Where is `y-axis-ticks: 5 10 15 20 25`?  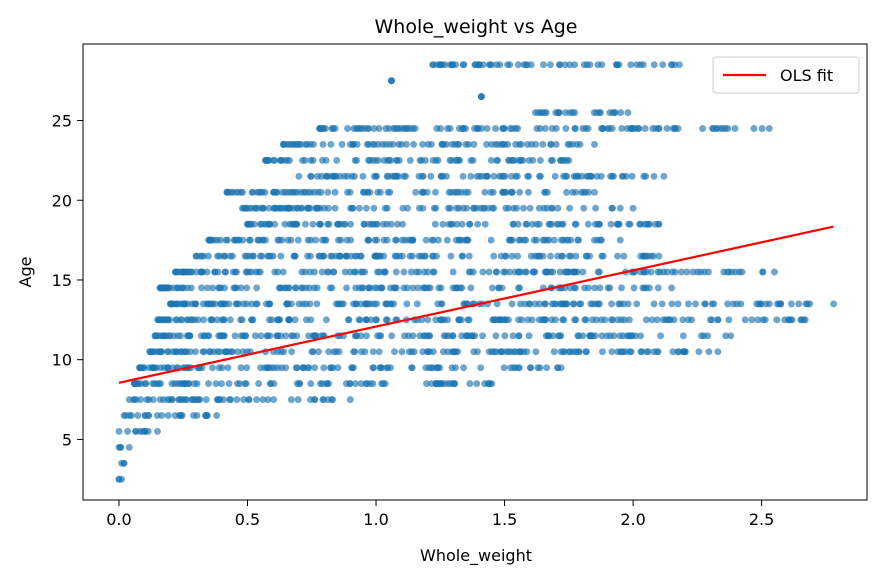
y-axis-ticks: 5 10 15 20 25 is located at coordinates (67, 280).